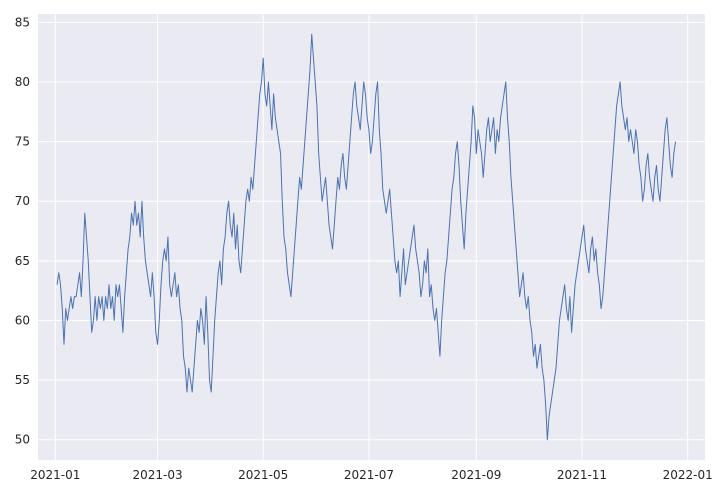 The image size is (720, 495). I want to click on x-tick-label: 2022-01, so click(688, 475).